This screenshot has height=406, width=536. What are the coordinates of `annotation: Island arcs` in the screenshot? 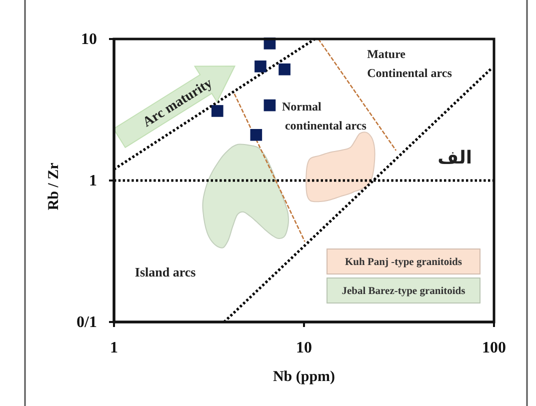 It's located at (165, 272).